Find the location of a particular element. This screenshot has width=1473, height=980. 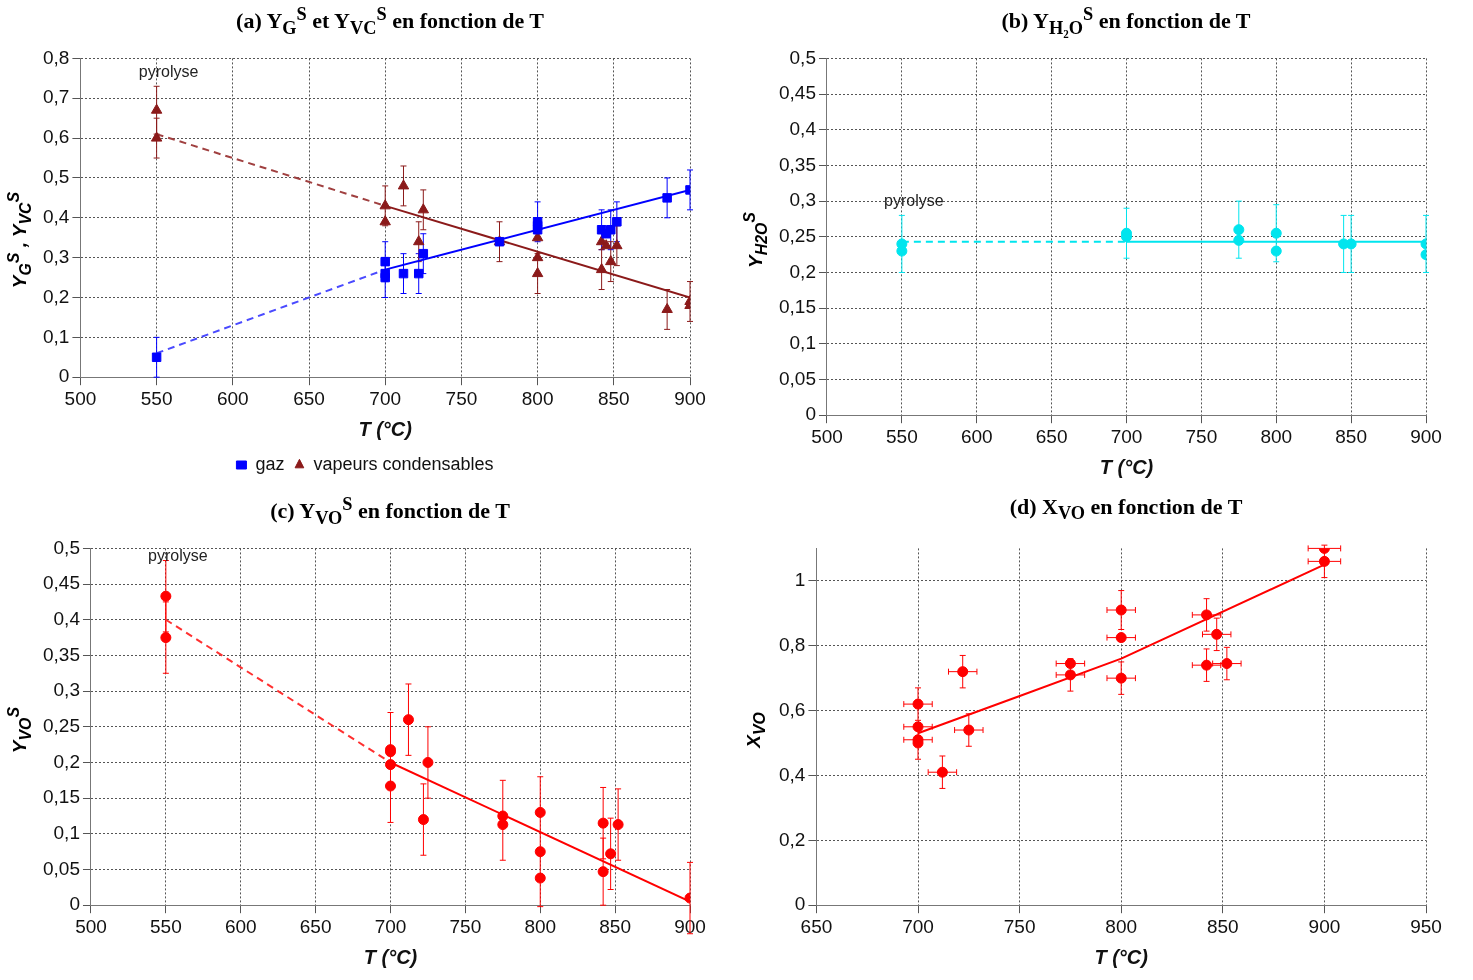

chart-title: (b) Y$_{H₂O}$$^{S}$ en fonction de T is located at coordinates (1126, 21).